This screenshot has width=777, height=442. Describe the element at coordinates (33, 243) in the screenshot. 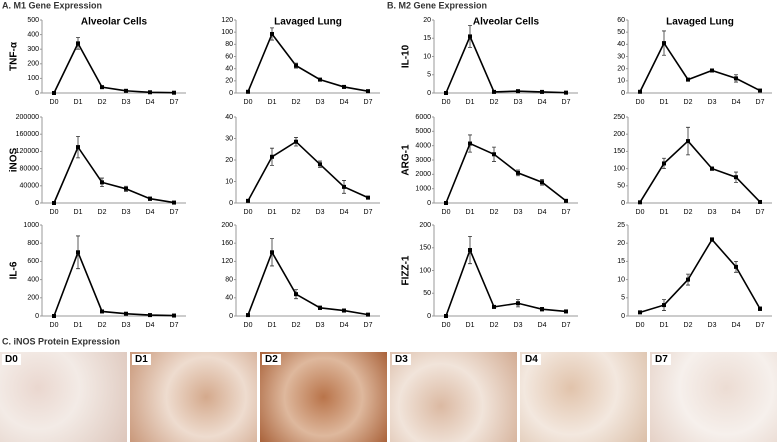

I see `y-tick-label: 800` at that location.